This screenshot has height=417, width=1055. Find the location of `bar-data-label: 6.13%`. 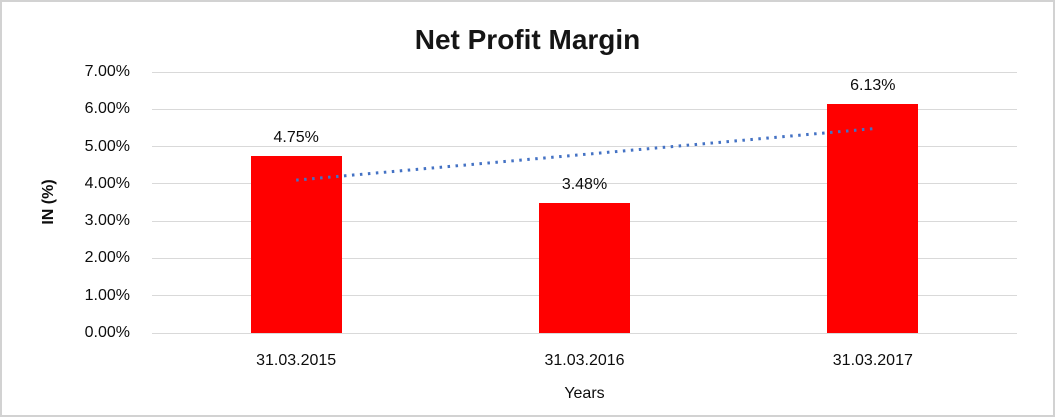

bar-data-label: 6.13% is located at coordinates (873, 86).